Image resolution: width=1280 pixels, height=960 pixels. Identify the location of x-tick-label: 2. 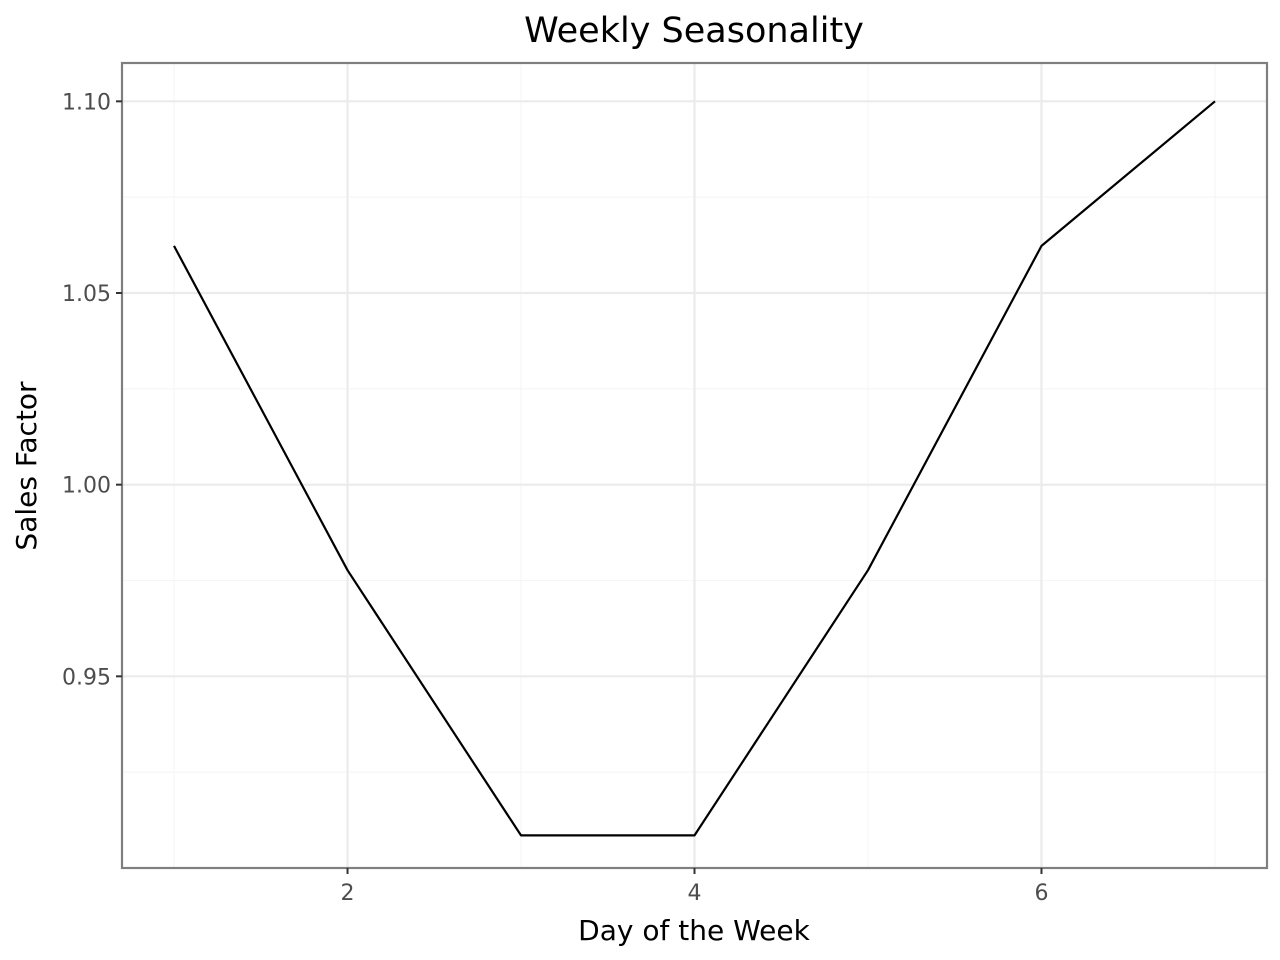
(348, 893).